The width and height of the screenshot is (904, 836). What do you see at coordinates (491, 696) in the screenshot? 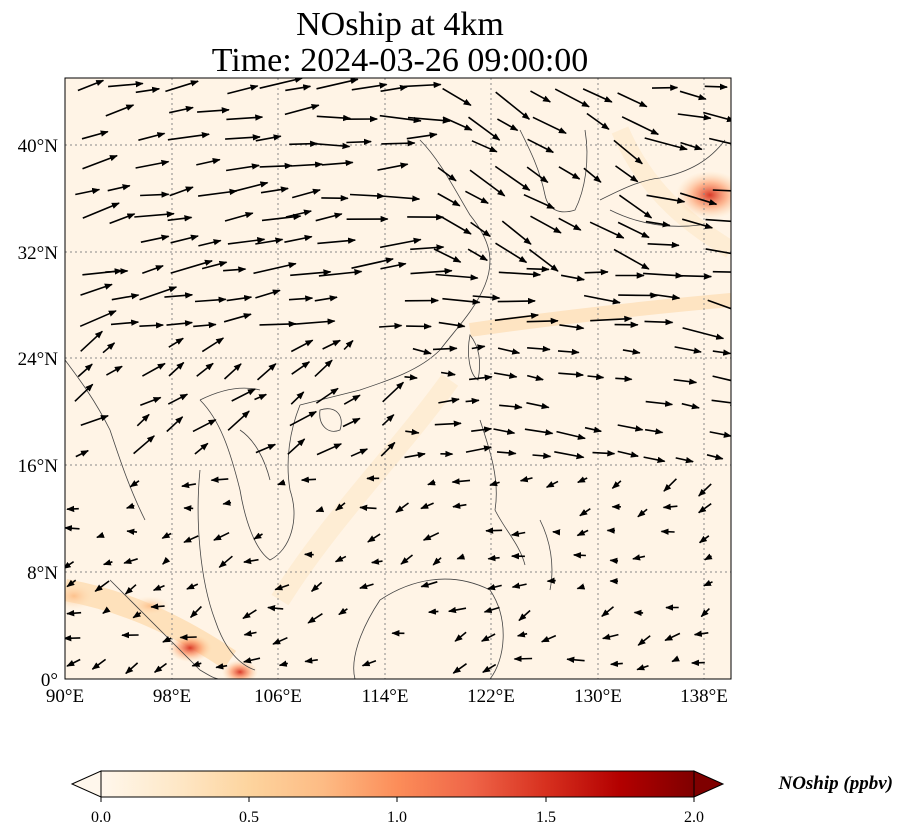
I see `x-tick-label: 122°E` at bounding box center [491, 696].